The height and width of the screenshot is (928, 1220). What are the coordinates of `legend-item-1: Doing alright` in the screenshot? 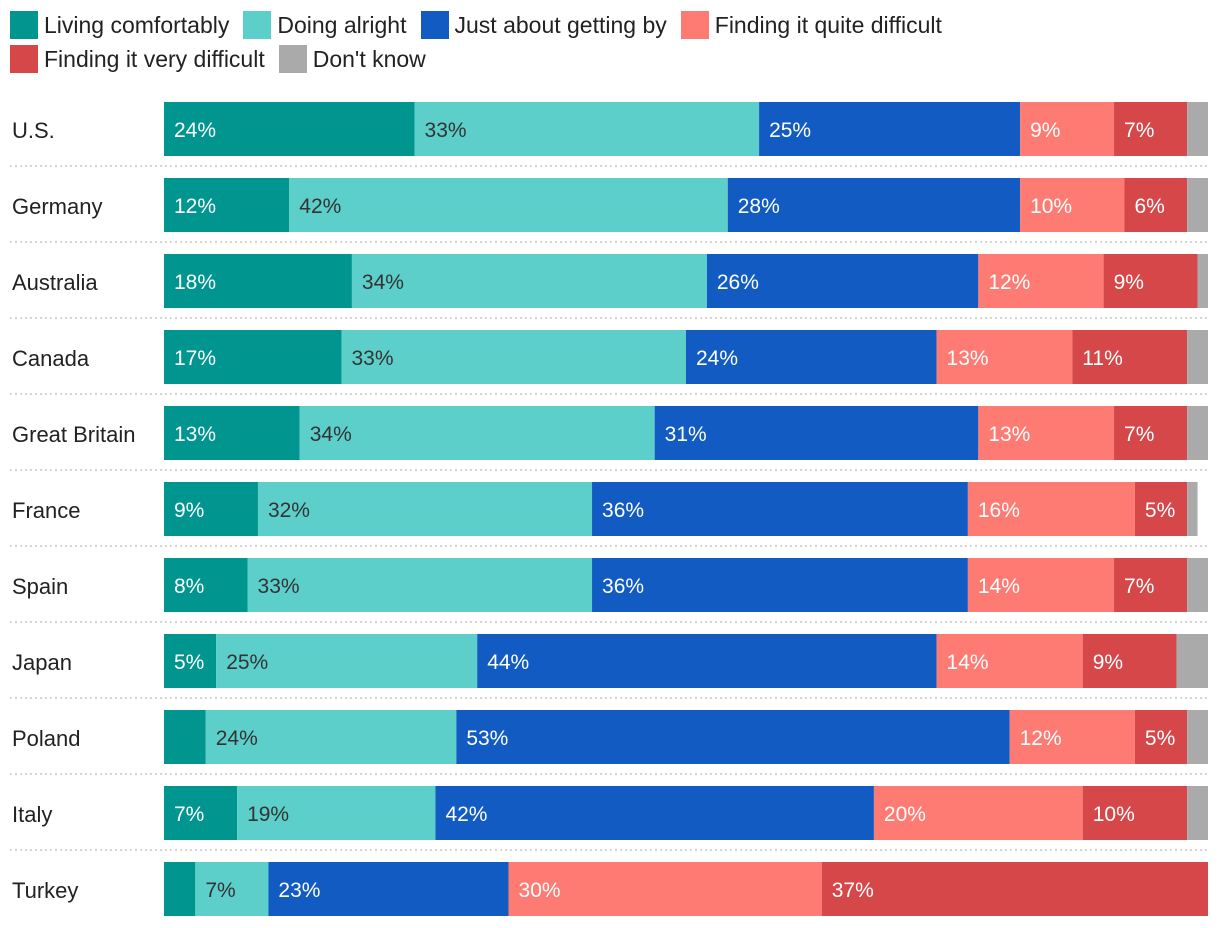 It's located at (325, 25).